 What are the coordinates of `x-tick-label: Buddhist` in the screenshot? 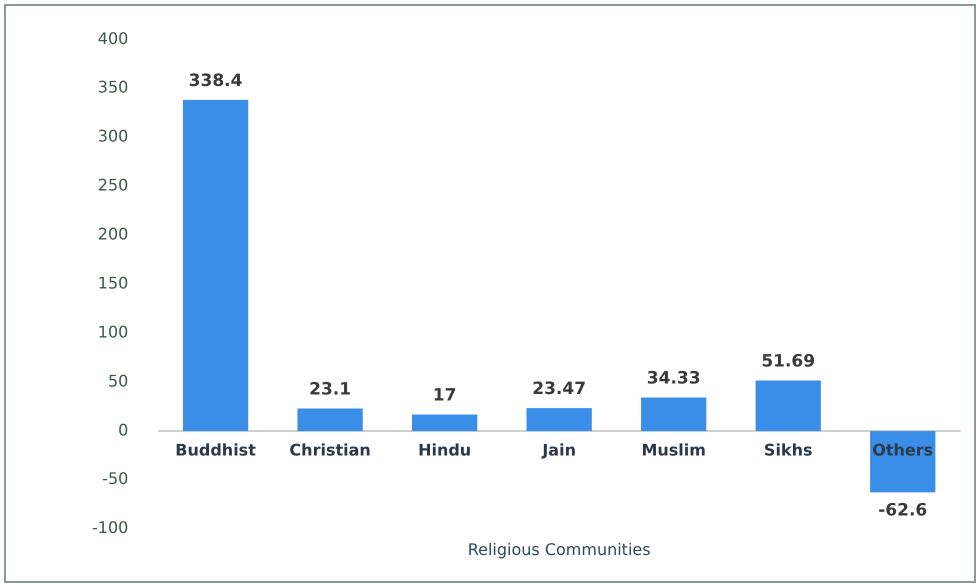 It's located at (215, 450).